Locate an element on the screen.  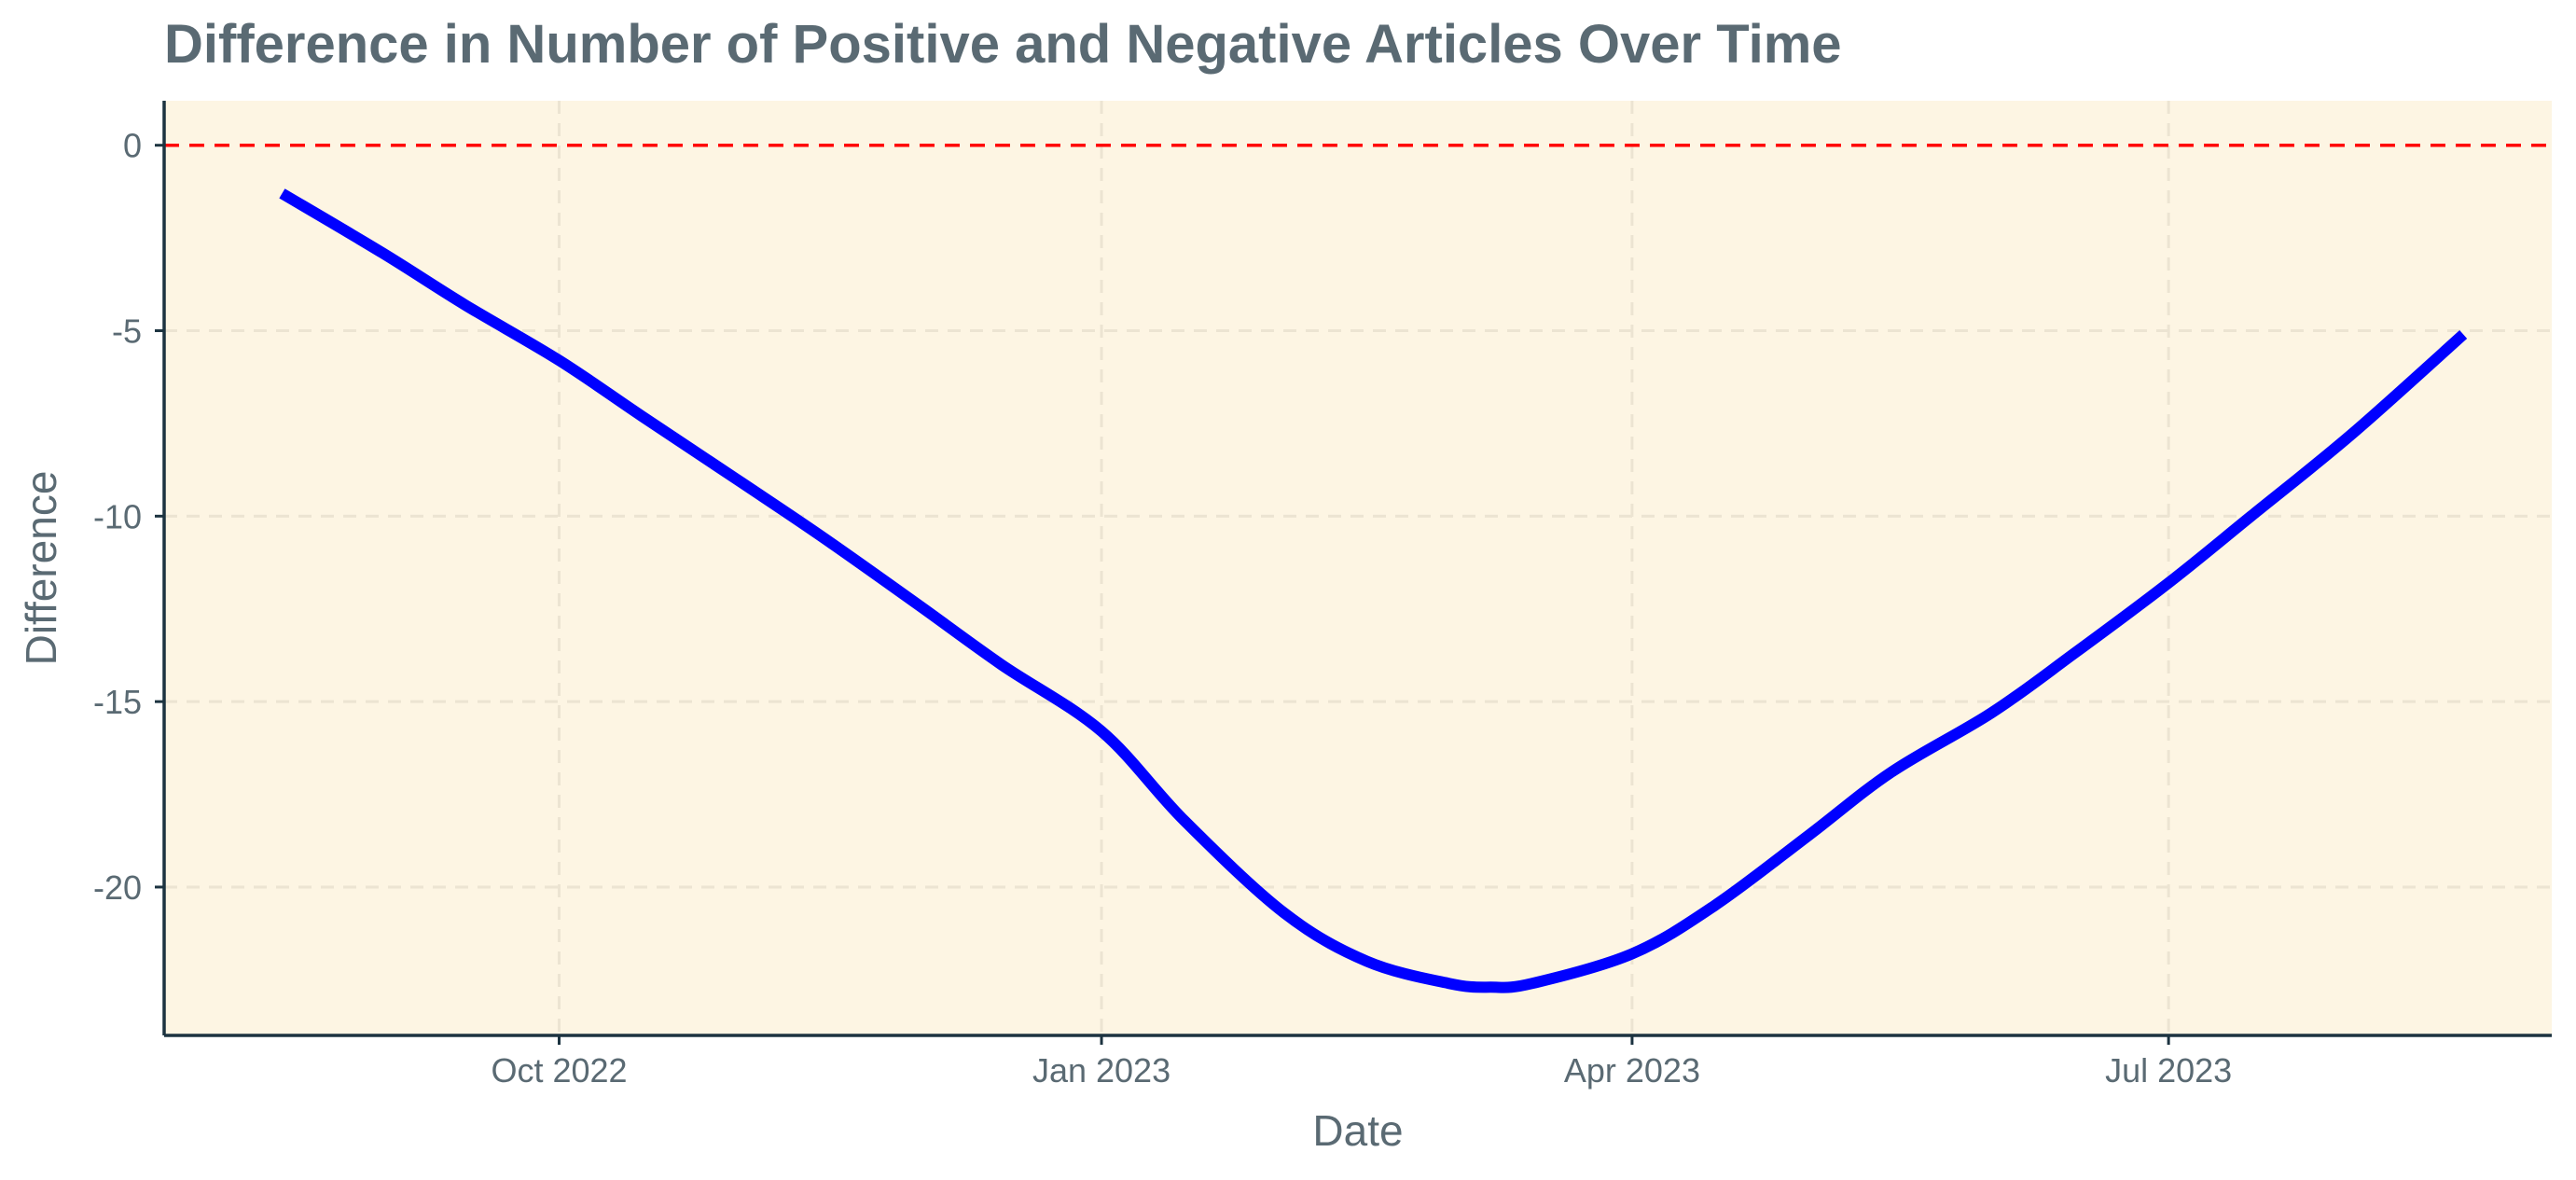
y-tick-label: 0 is located at coordinates (132, 146).